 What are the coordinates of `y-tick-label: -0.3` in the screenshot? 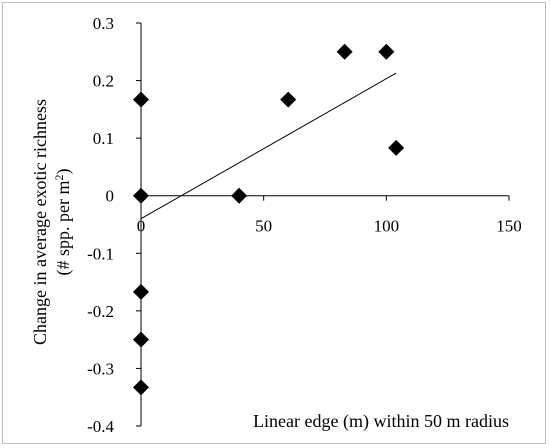 It's located at (100, 368).